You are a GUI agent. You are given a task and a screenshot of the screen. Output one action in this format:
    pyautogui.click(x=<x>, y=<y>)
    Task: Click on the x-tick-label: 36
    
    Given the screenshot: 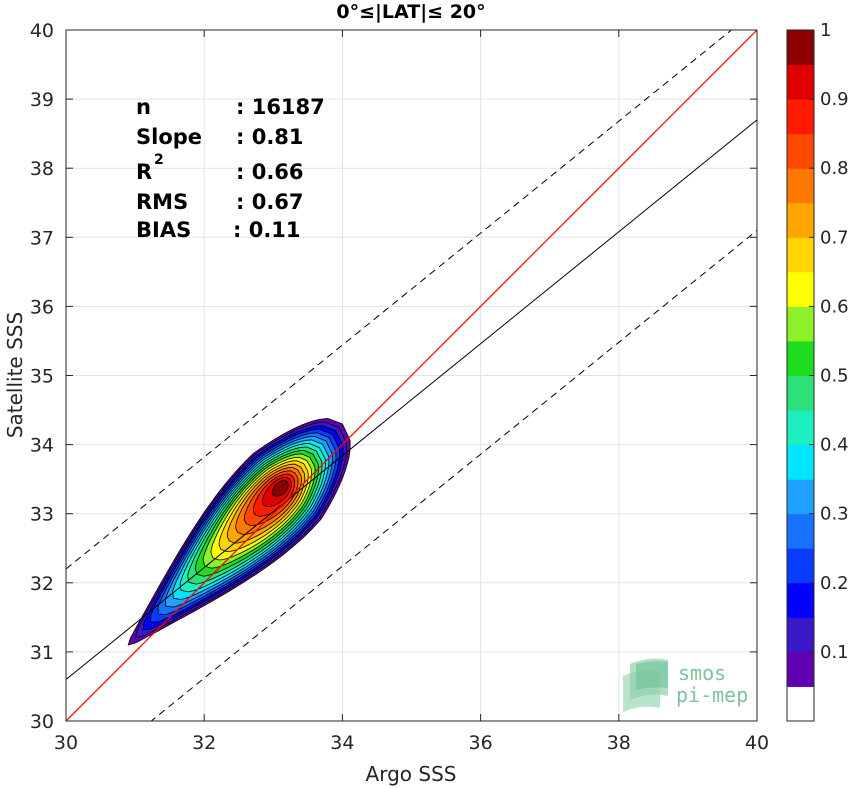 What is the action you would take?
    pyautogui.click(x=481, y=743)
    